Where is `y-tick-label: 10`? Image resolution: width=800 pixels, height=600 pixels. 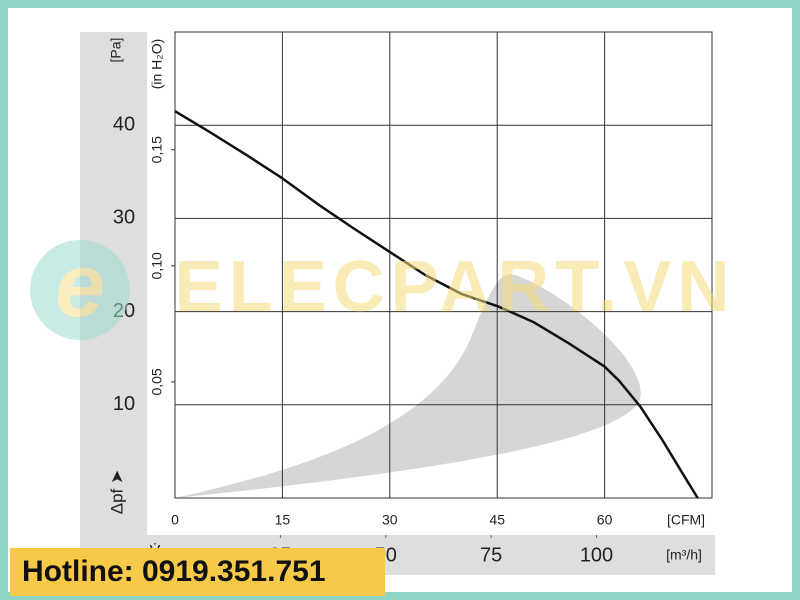 y-tick-label: 10 is located at coordinates (124, 404).